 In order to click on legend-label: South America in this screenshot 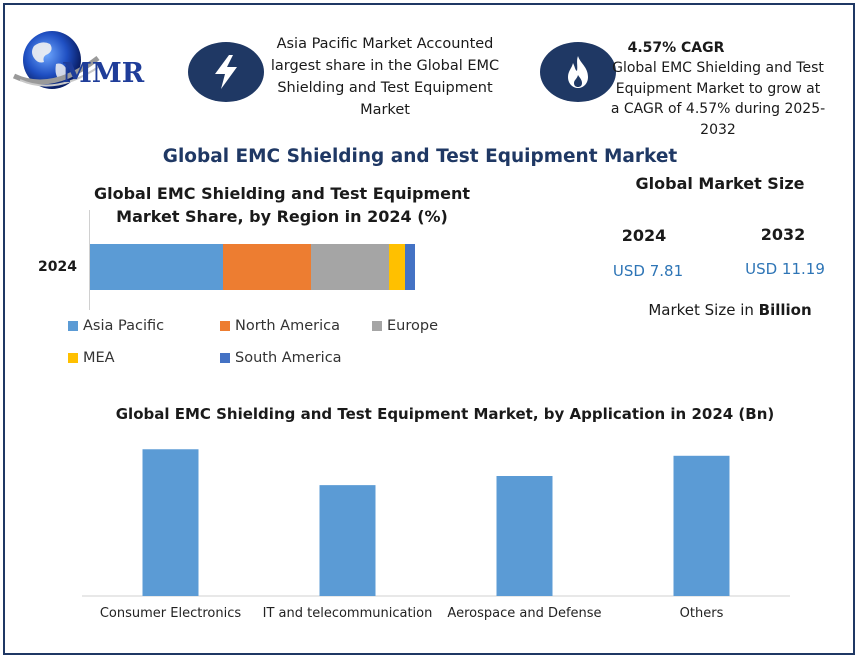, I will do `click(288, 358)`.